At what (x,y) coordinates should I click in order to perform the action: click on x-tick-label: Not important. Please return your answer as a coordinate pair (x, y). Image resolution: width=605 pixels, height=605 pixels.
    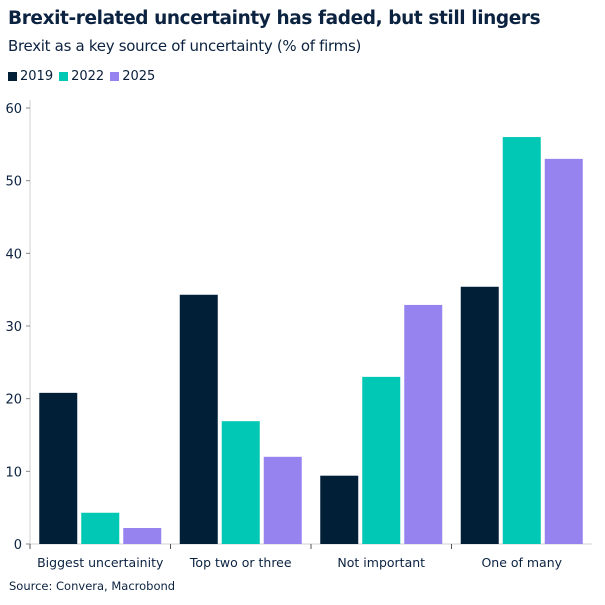
    Looking at the image, I should click on (381, 562).